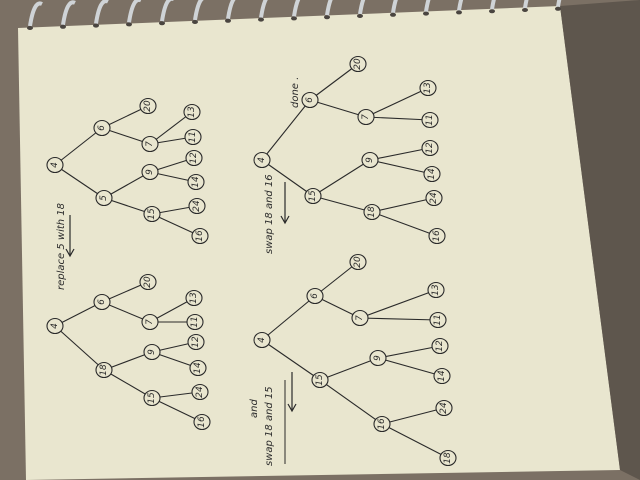 The width and height of the screenshot is (640, 480). I want to click on tree-node-label: 6, so click(310, 100).